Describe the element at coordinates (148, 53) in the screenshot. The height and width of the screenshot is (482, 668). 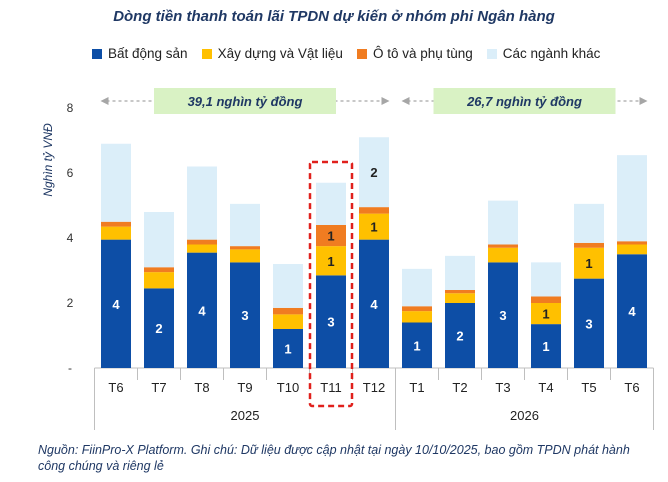
I see `legend-label: Bất động sản` at that location.